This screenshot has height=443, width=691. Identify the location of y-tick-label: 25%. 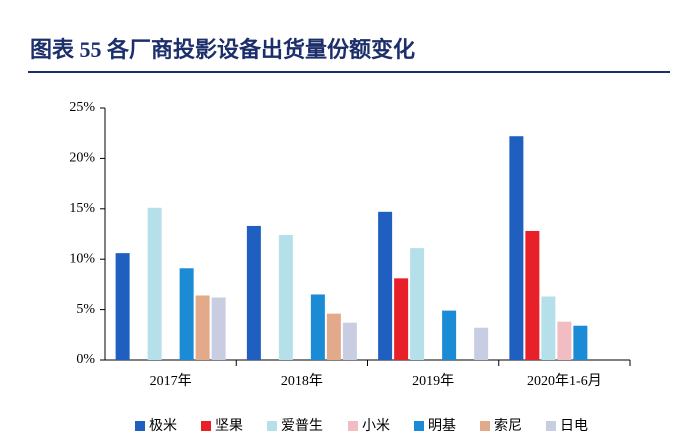
(82, 107).